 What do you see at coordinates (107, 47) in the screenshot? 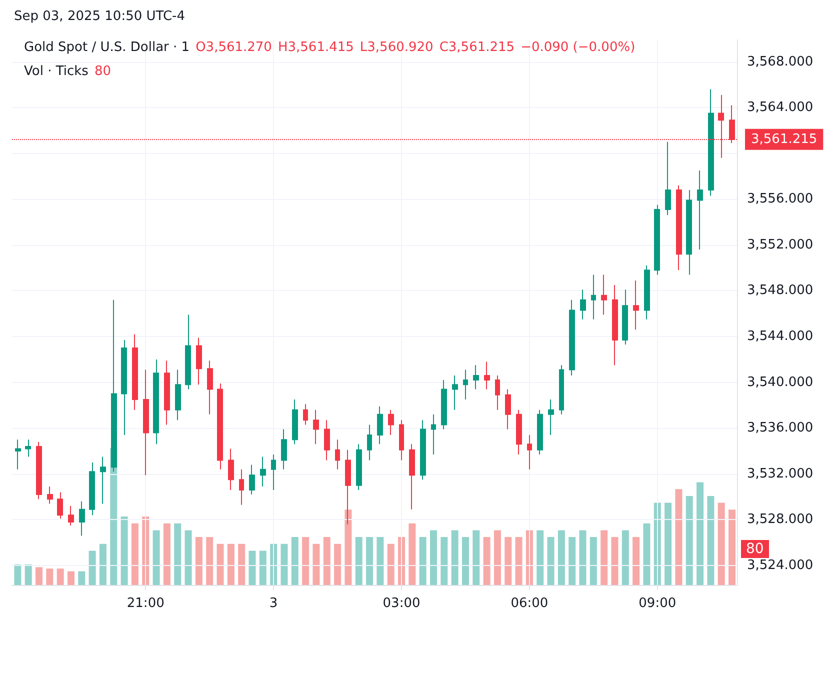
I see `chart-title: Gold Spot / U.S. Dollar · 1` at bounding box center [107, 47].